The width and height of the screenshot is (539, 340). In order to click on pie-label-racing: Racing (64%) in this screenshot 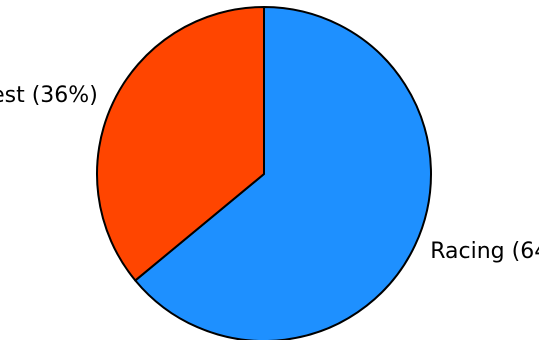, I will do `click(484, 251)`.